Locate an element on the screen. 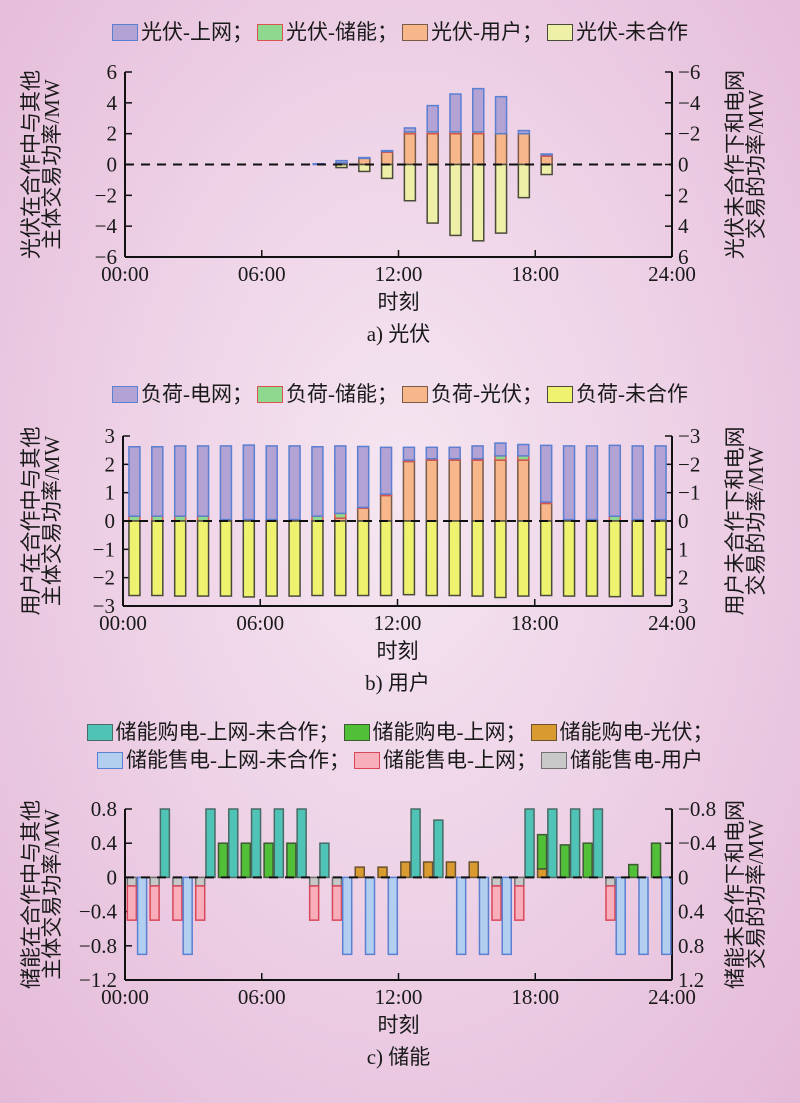 This screenshot has width=800, height=1103. chart-caption: c) 储能 is located at coordinates (399, 1057).